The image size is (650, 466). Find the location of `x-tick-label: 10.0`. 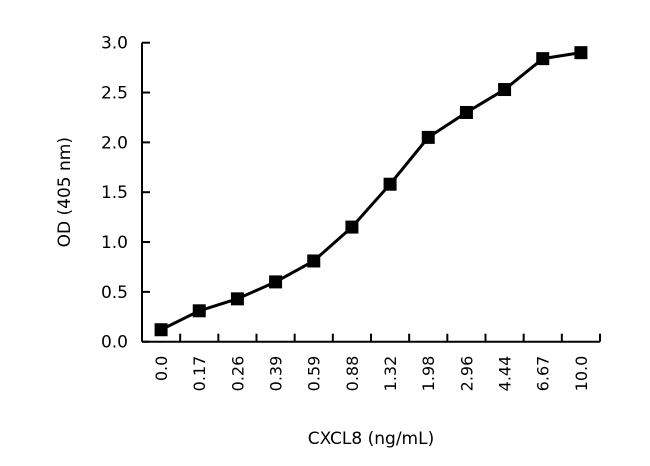

x-tick-label: 10.0 is located at coordinates (581, 374).